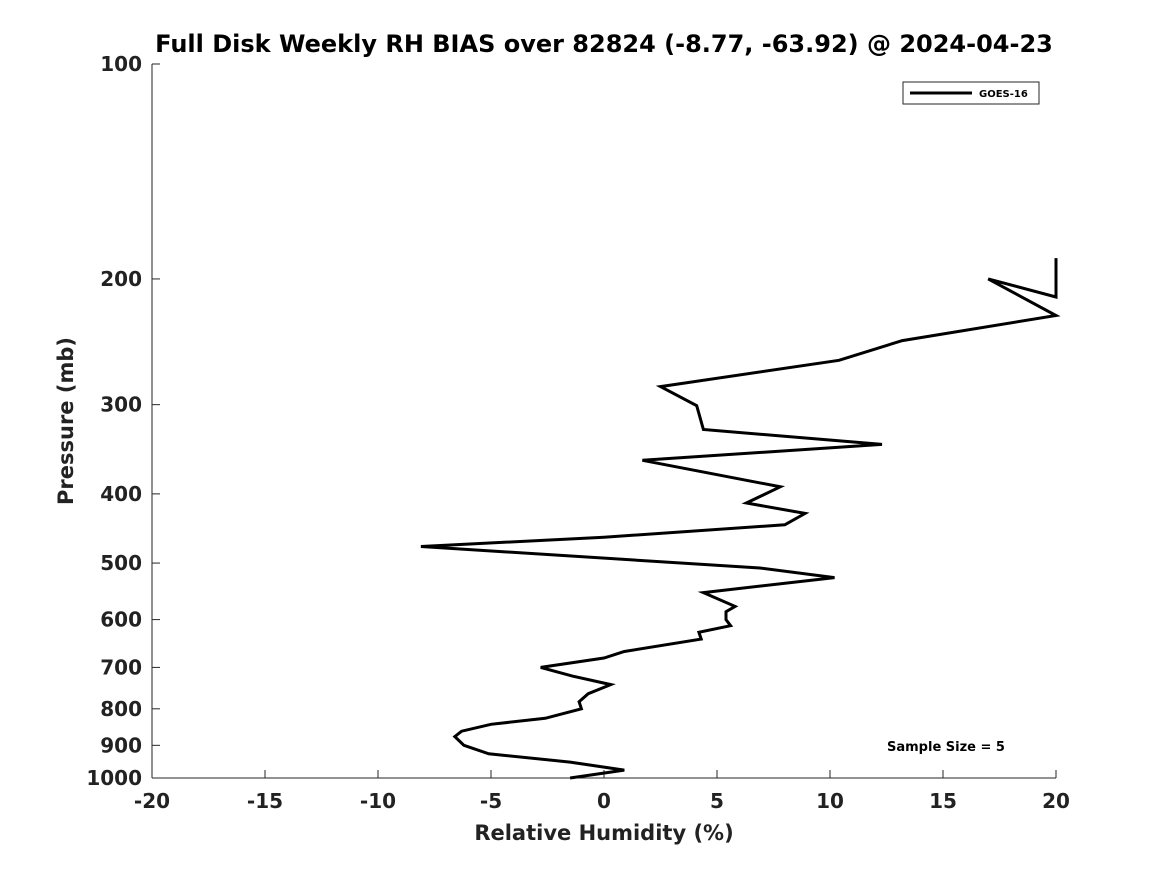 The height and width of the screenshot is (875, 1167). What do you see at coordinates (121, 620) in the screenshot?
I see `y-tick-label: 600` at bounding box center [121, 620].